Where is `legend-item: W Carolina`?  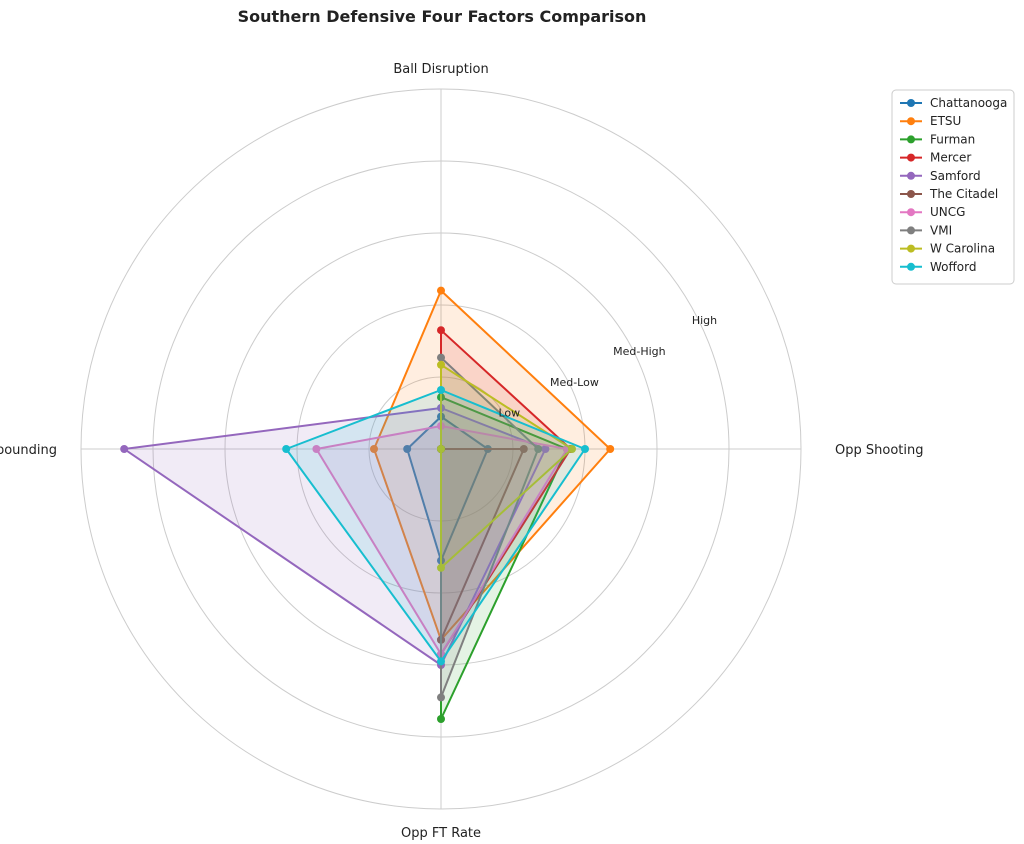
legend-item: W Carolina is located at coordinates (947, 249).